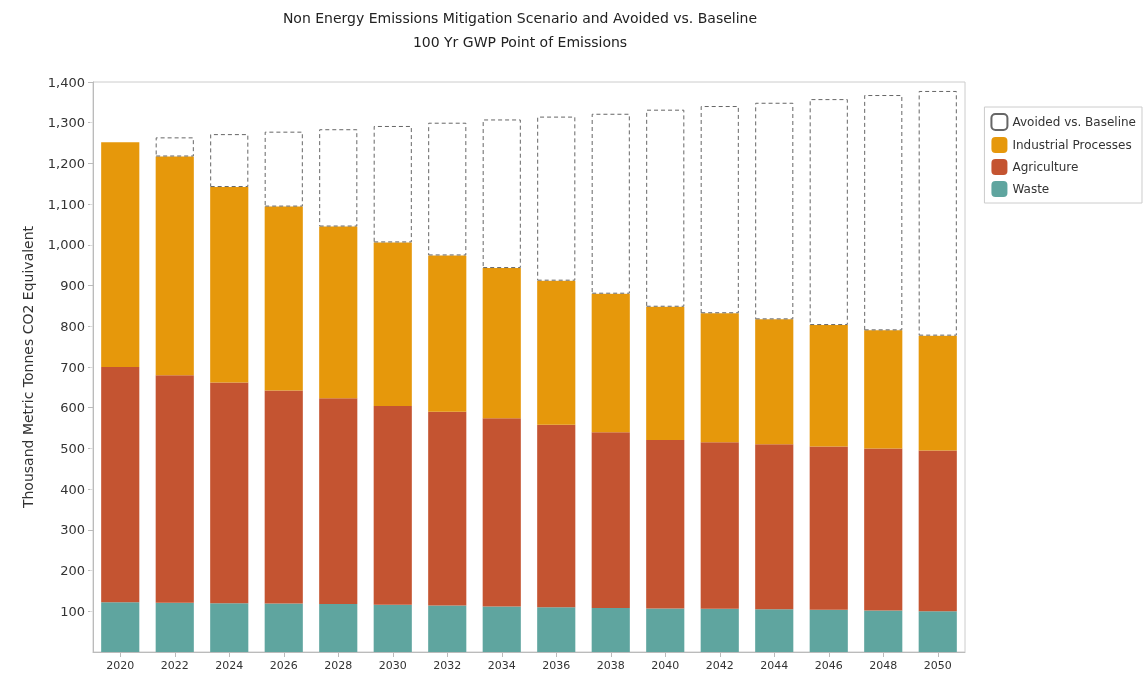 Image resolution: width=1144 pixels, height=685 pixels. What do you see at coordinates (392, 665) in the screenshot?
I see `x-tick-label: 2030` at bounding box center [392, 665].